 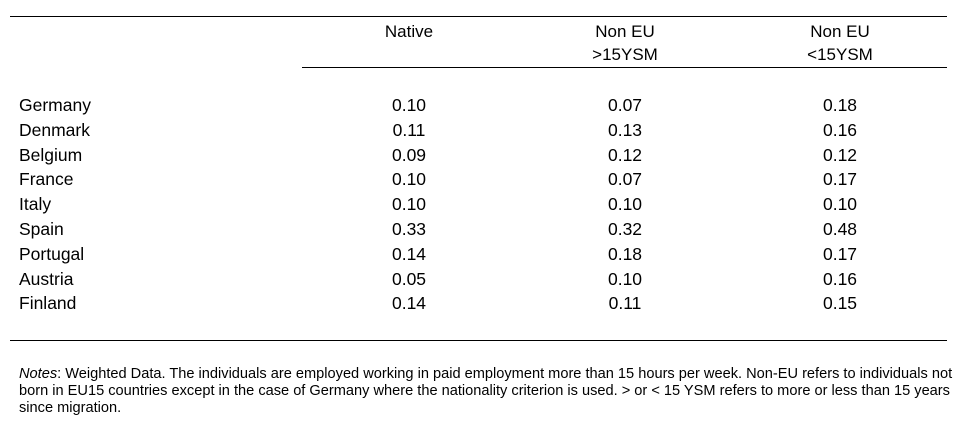 I want to click on non-eu-over-15ysm-value-cell: 0.32, so click(x=625, y=228).